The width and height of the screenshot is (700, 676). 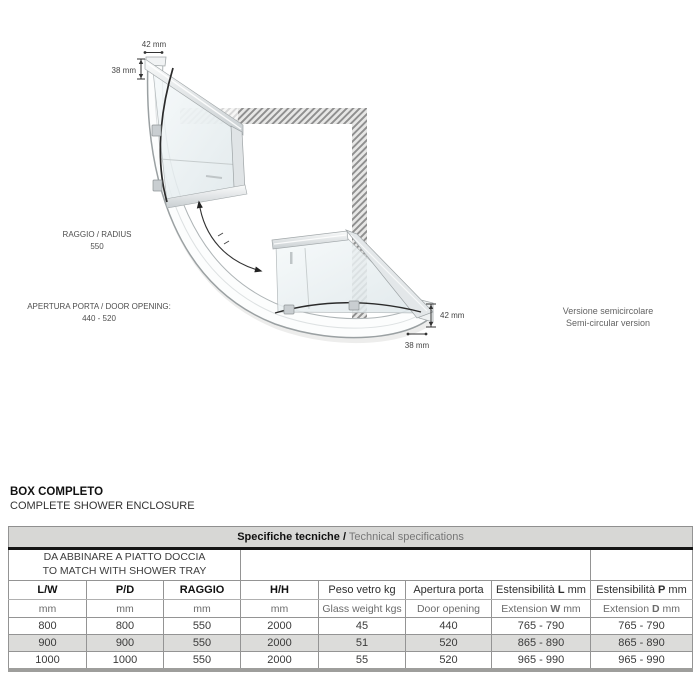 I want to click on door-opening-label: APERTURA PORTA / DOOR OPENING: 440 - 520, so click(x=99, y=312).